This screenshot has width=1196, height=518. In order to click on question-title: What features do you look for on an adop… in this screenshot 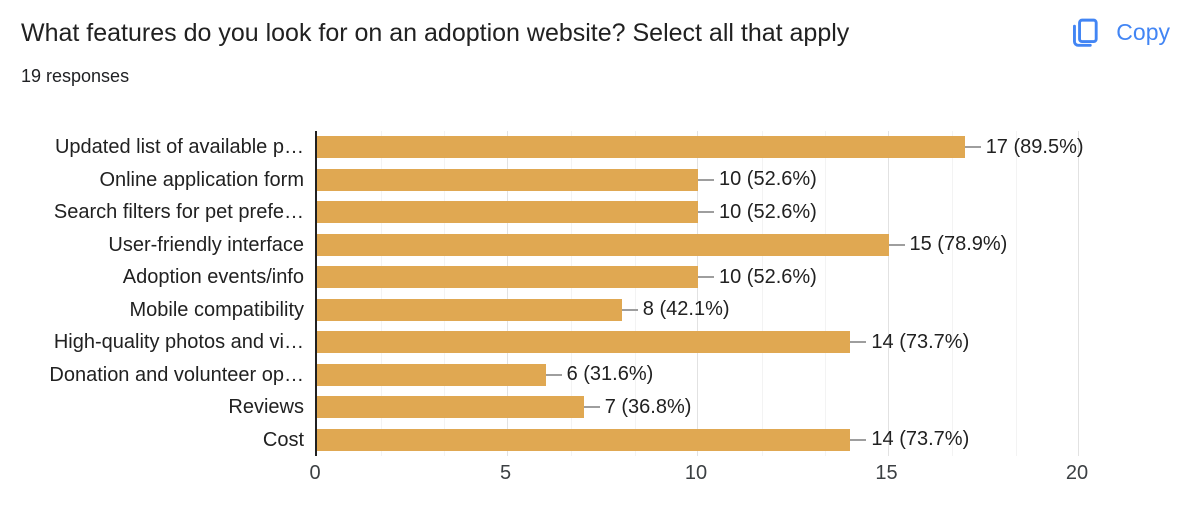, I will do `click(435, 33)`.